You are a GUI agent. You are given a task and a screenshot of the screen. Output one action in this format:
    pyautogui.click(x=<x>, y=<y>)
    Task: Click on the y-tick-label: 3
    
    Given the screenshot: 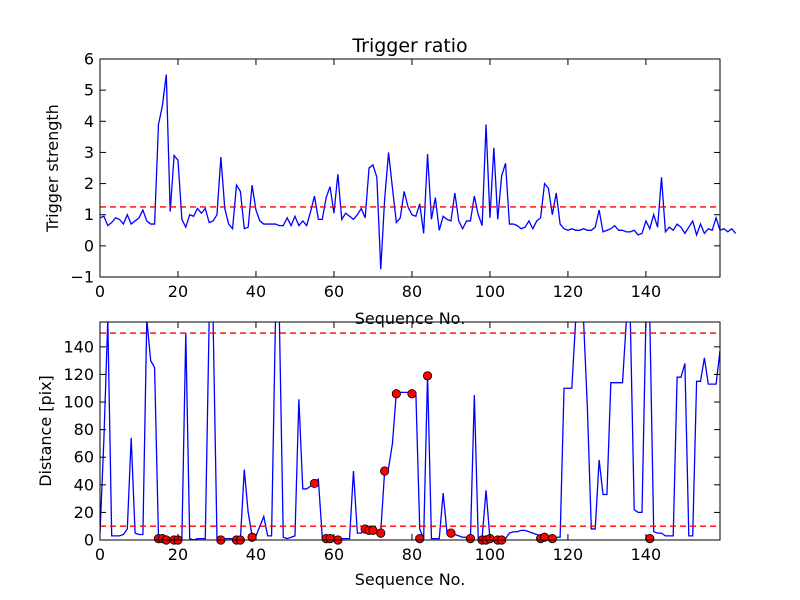 What is the action you would take?
    pyautogui.click(x=89, y=152)
    